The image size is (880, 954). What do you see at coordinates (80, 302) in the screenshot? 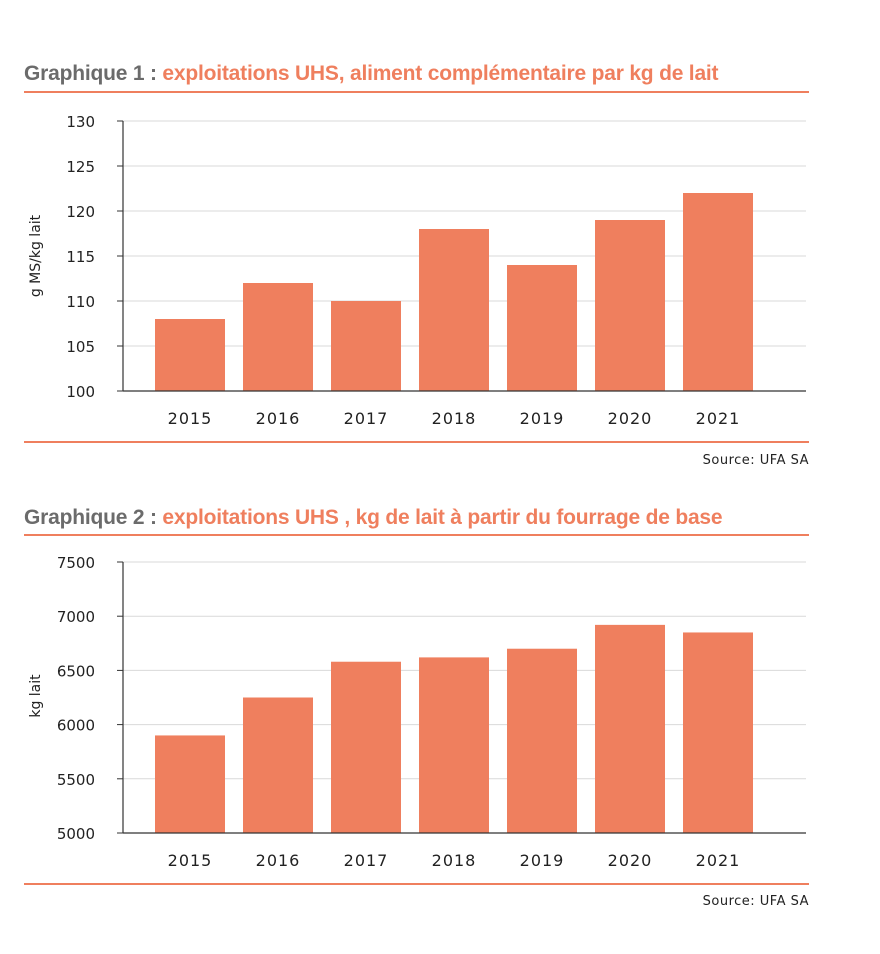
I see `y-tick-label: 110` at bounding box center [80, 302].